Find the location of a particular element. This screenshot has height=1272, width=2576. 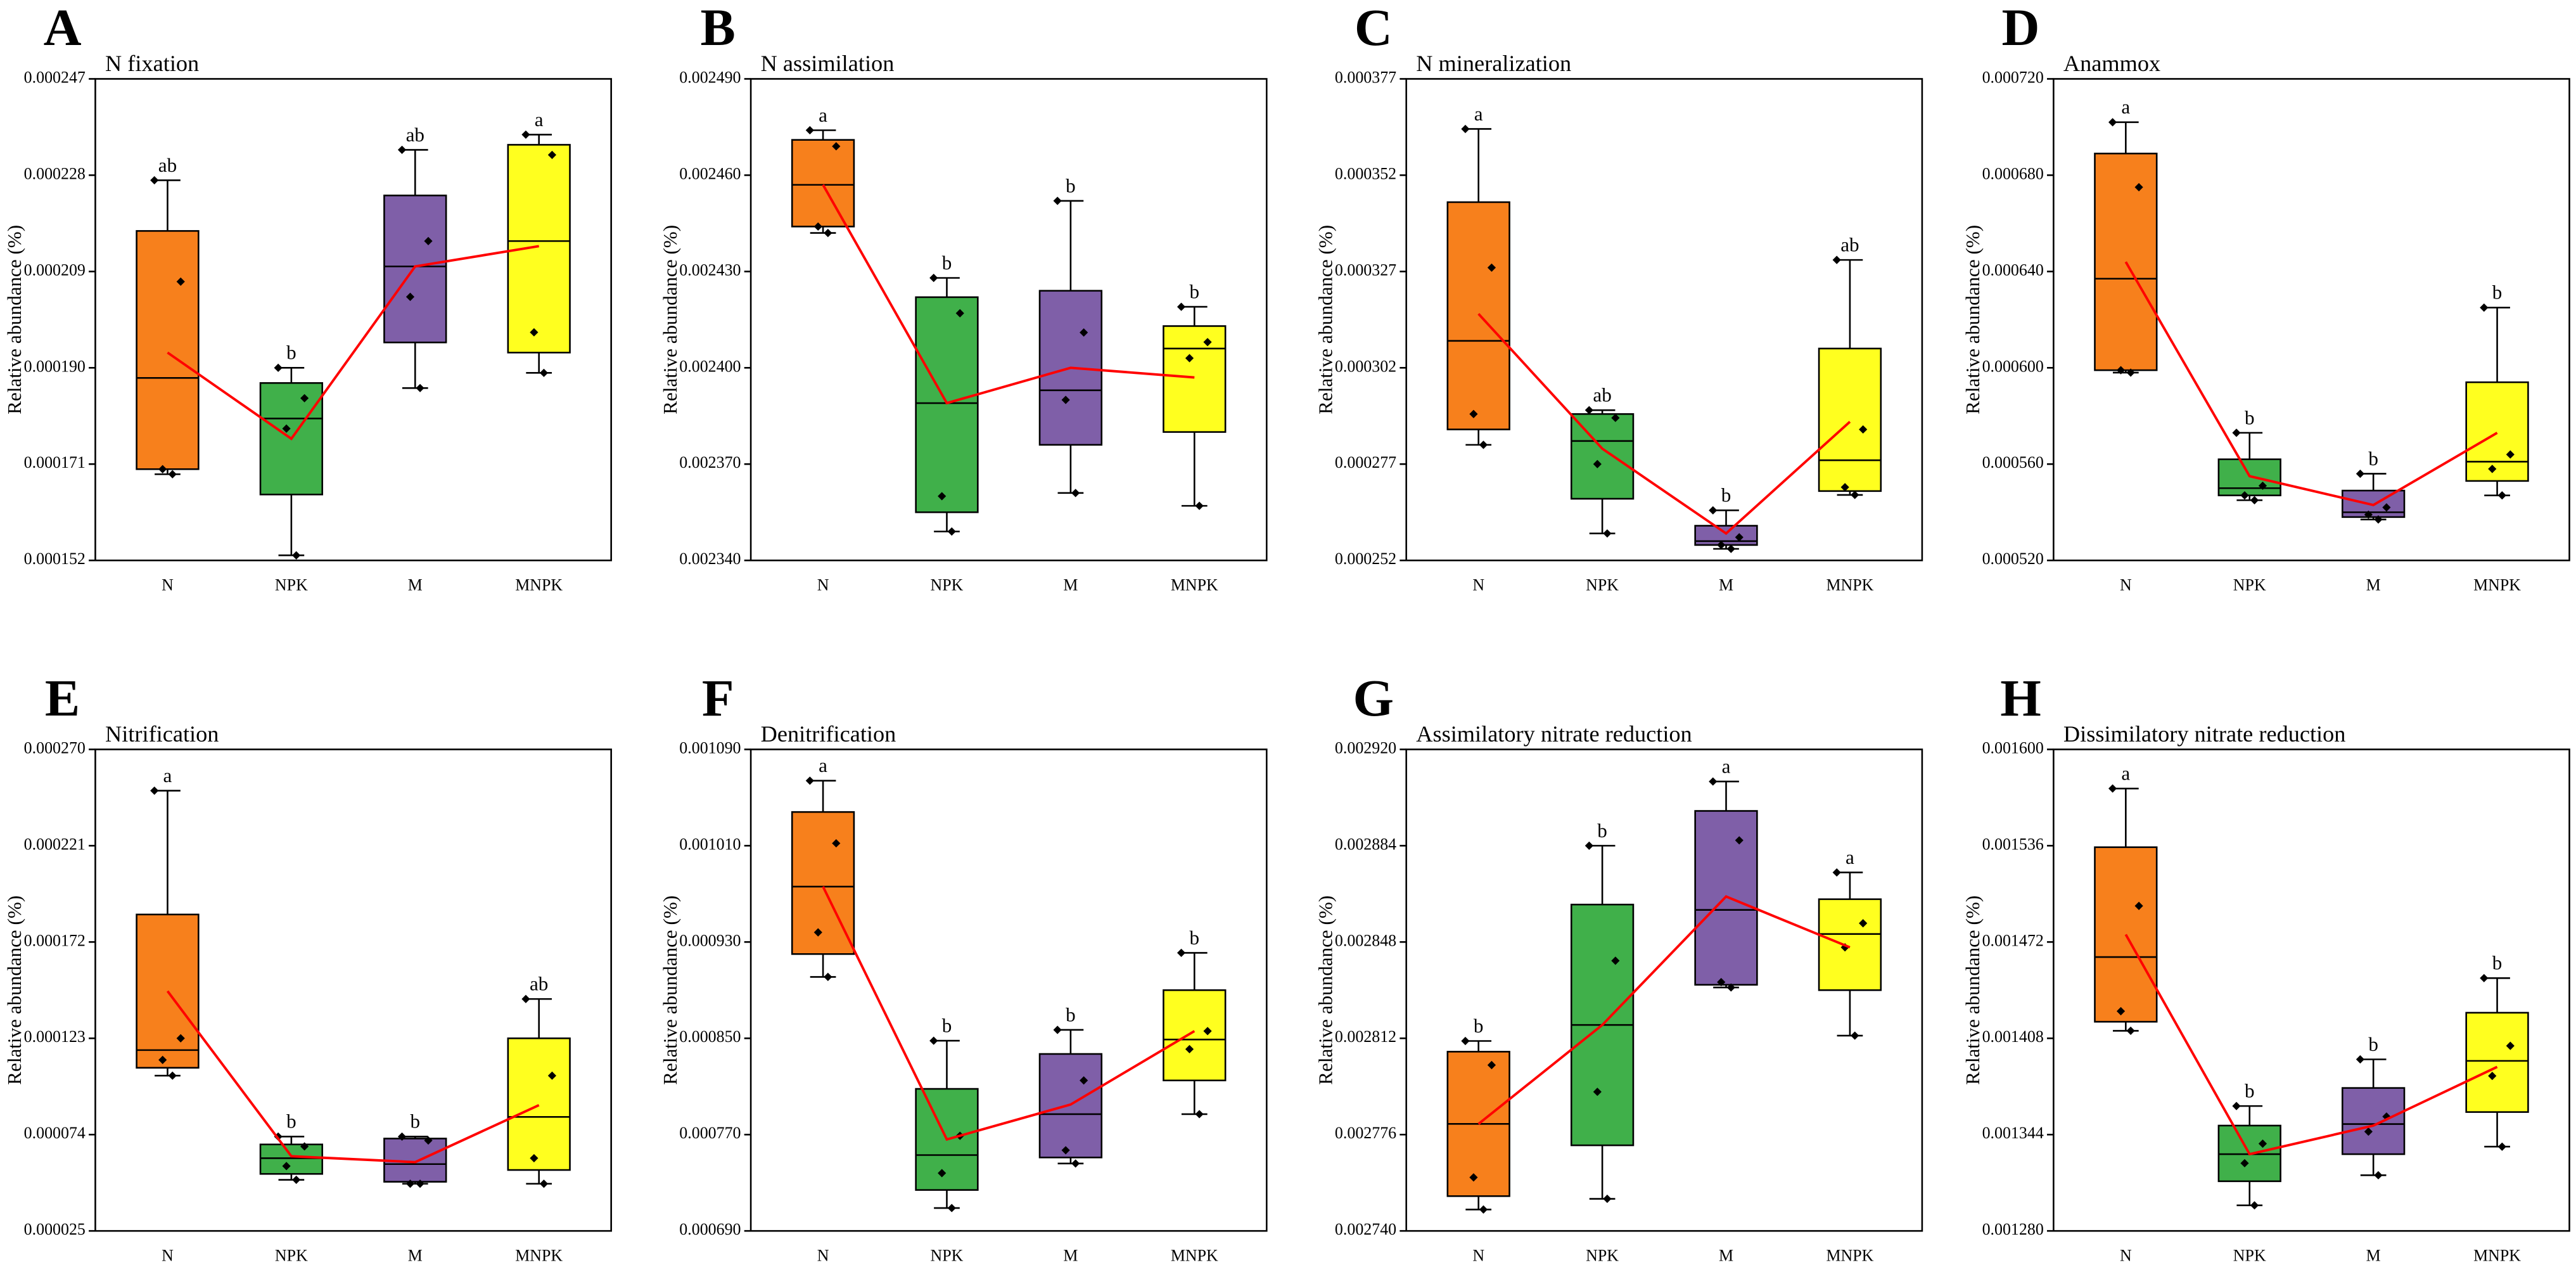

y-tick-label: 0.000074 is located at coordinates (55, 1133).